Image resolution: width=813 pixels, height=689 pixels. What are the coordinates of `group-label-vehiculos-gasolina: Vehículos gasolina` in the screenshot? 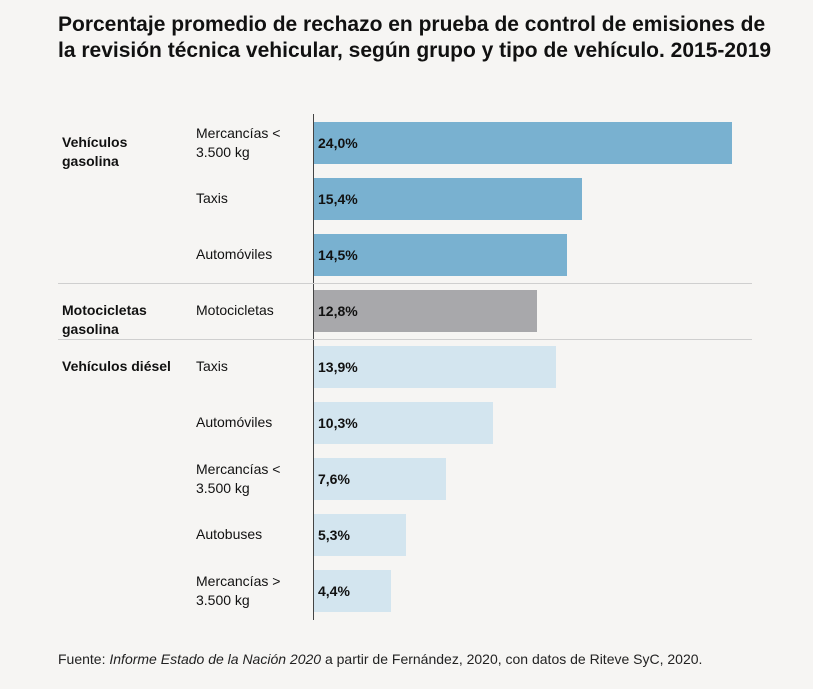 It's located at (95, 151).